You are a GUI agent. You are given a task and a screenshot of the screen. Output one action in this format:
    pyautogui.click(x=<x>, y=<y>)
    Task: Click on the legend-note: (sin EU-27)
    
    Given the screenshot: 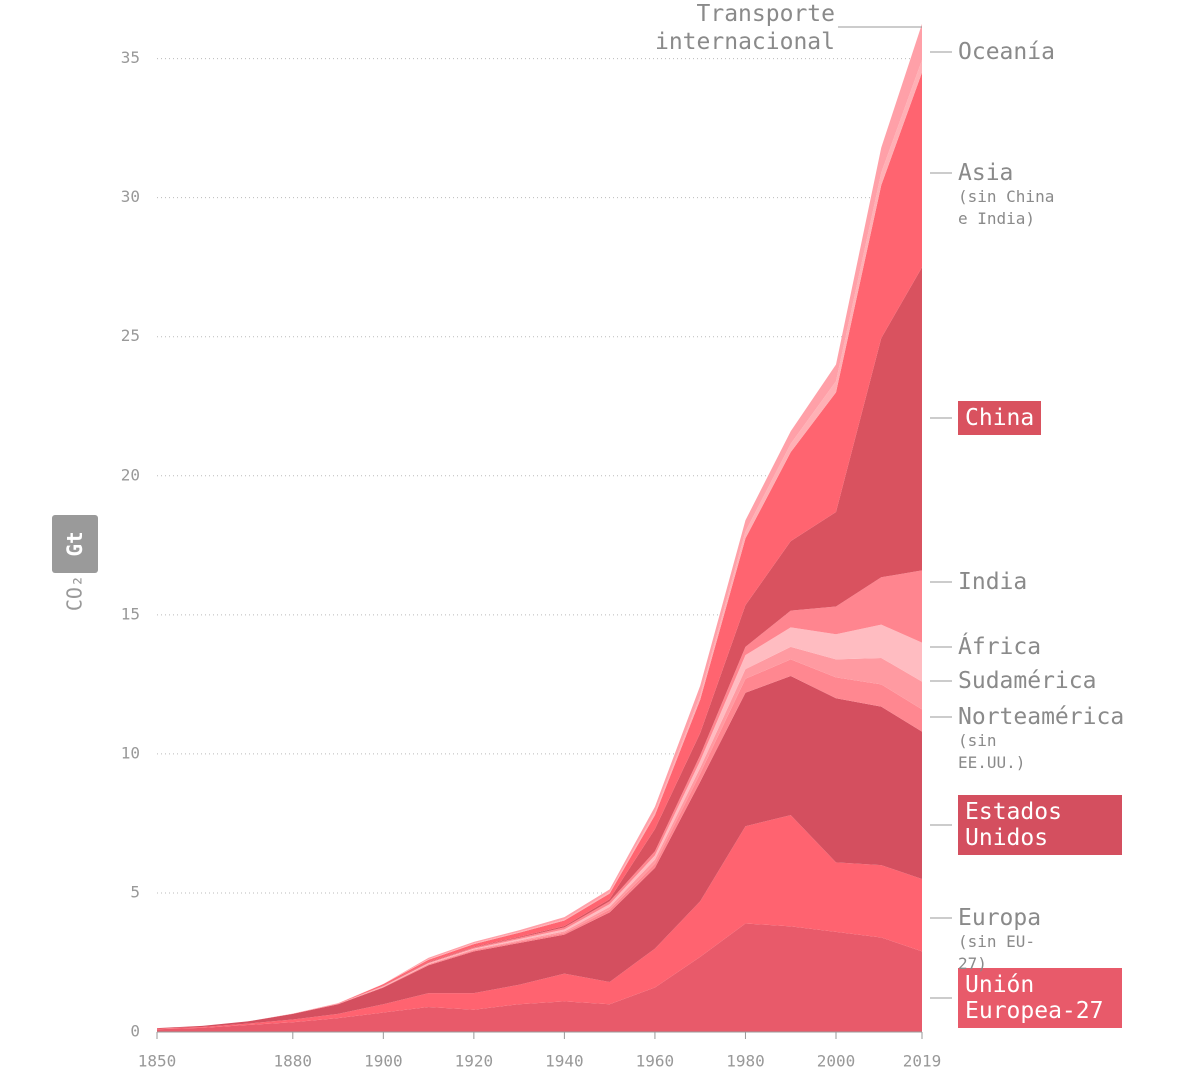 What is the action you would take?
    pyautogui.click(x=997, y=952)
    